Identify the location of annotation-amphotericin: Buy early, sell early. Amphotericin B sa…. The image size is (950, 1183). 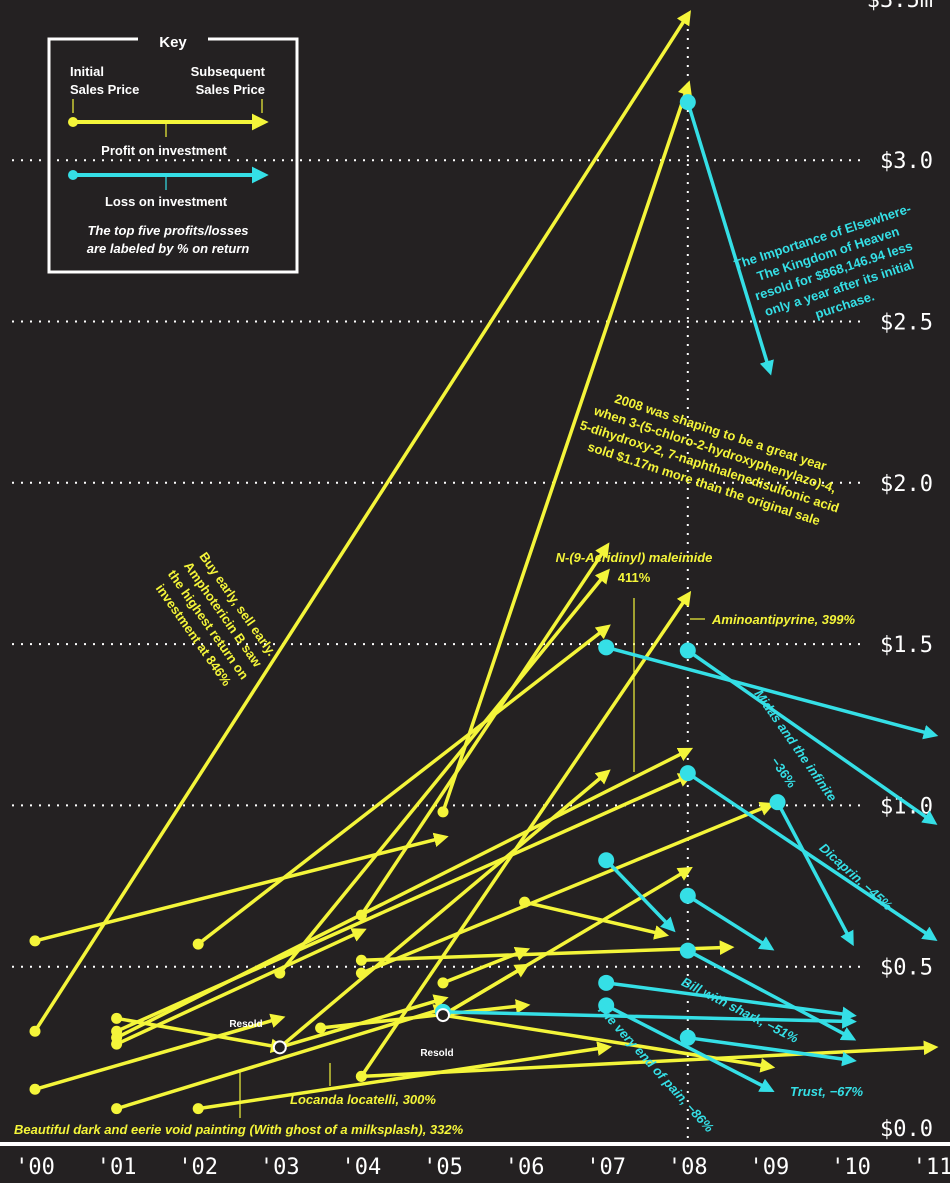
(216, 619).